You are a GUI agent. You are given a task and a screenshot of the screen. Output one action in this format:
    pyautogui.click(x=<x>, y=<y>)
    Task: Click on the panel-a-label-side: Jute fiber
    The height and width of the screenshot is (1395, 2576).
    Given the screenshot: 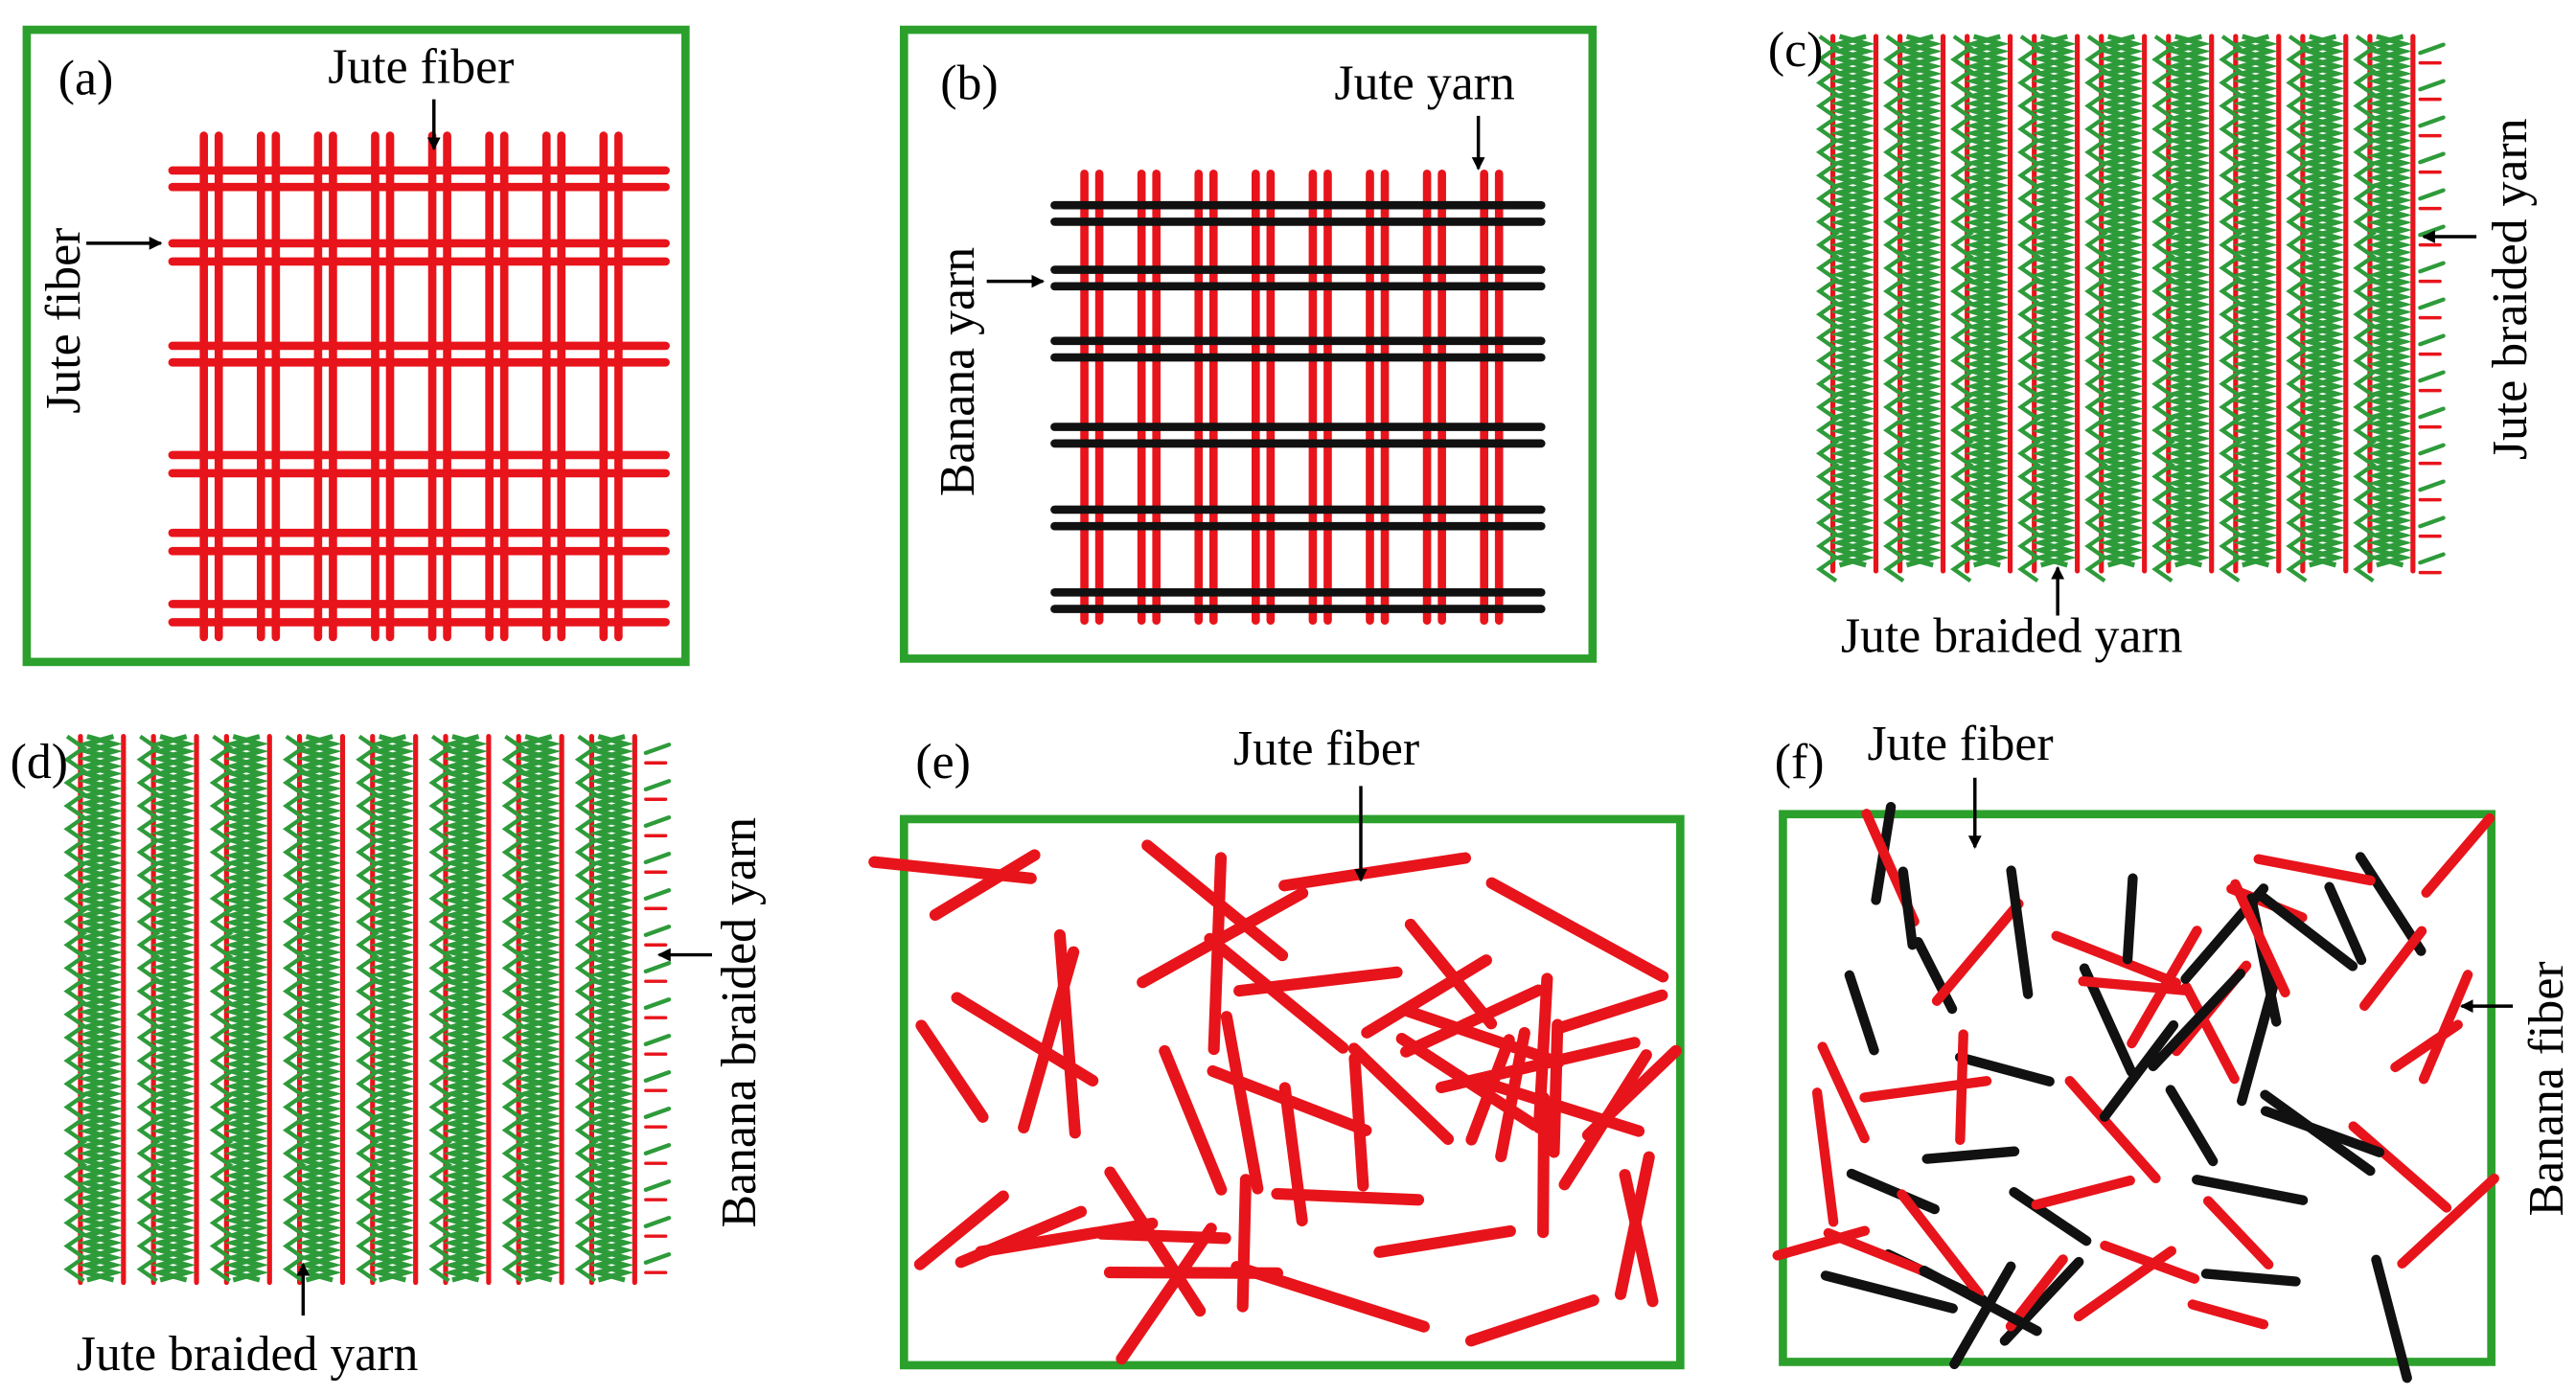 What is the action you would take?
    pyautogui.click(x=63, y=321)
    